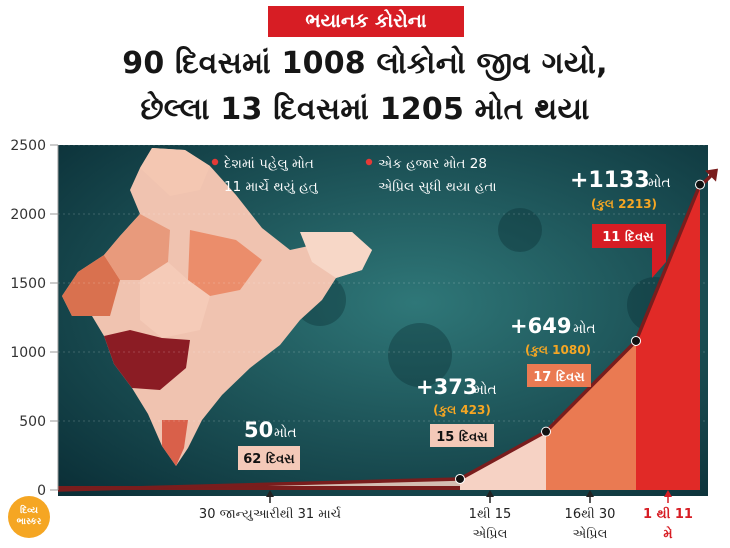  I want to click on x-label-4-line1: 1 થી 11, so click(668, 513).